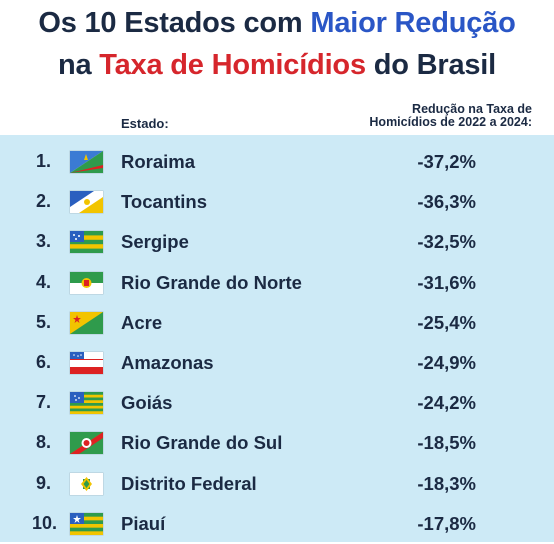 This screenshot has width=554, height=544. I want to click on reduction-value: -32,5%, so click(446, 242).